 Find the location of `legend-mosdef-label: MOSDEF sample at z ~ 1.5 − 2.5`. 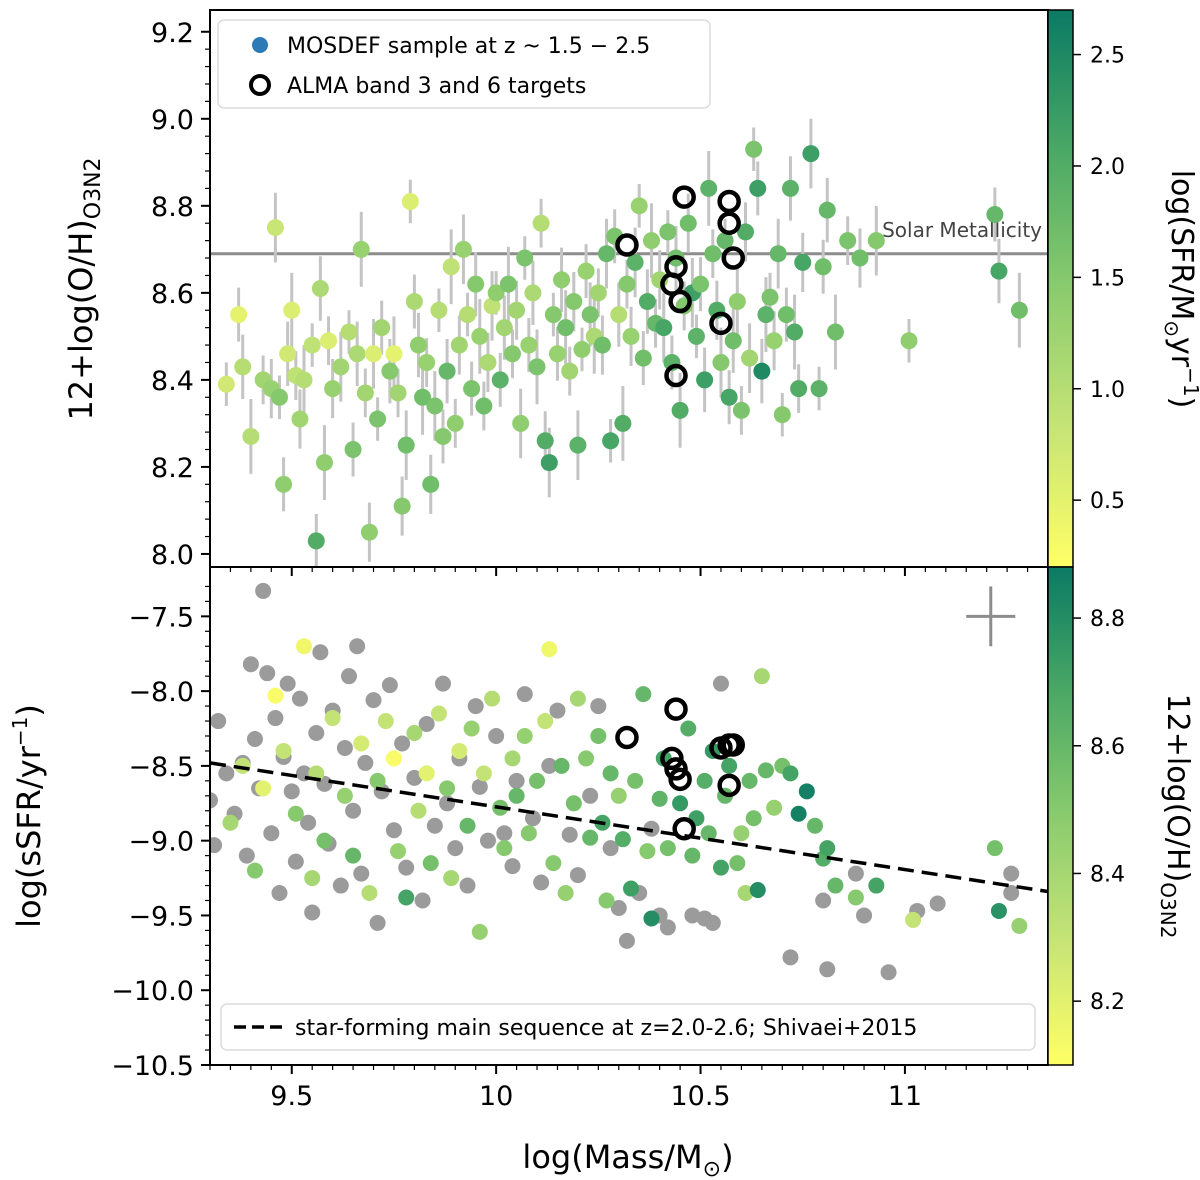

legend-mosdef-label: MOSDEF sample at z ~ 1.5 − 2.5 is located at coordinates (468, 46).